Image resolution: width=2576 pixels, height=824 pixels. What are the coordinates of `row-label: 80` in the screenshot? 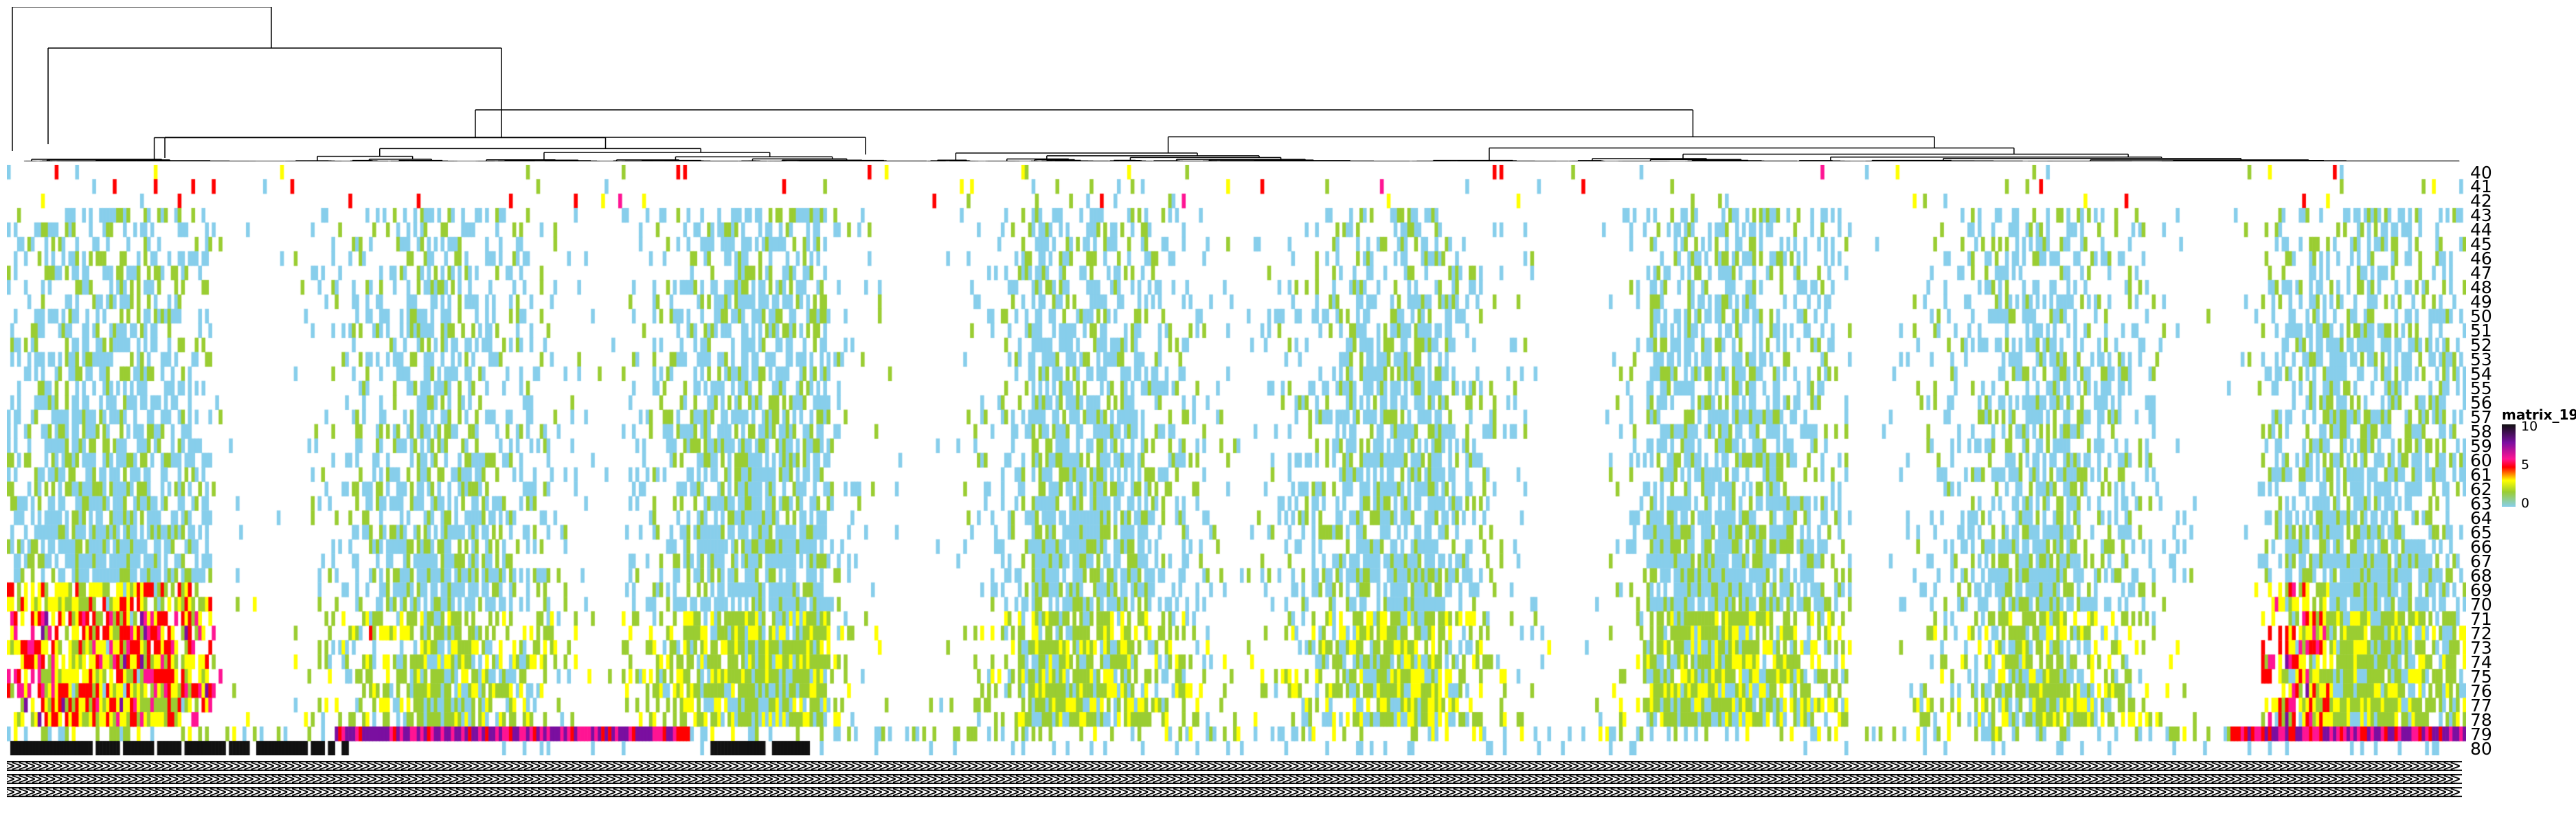 It's located at (2481, 748).